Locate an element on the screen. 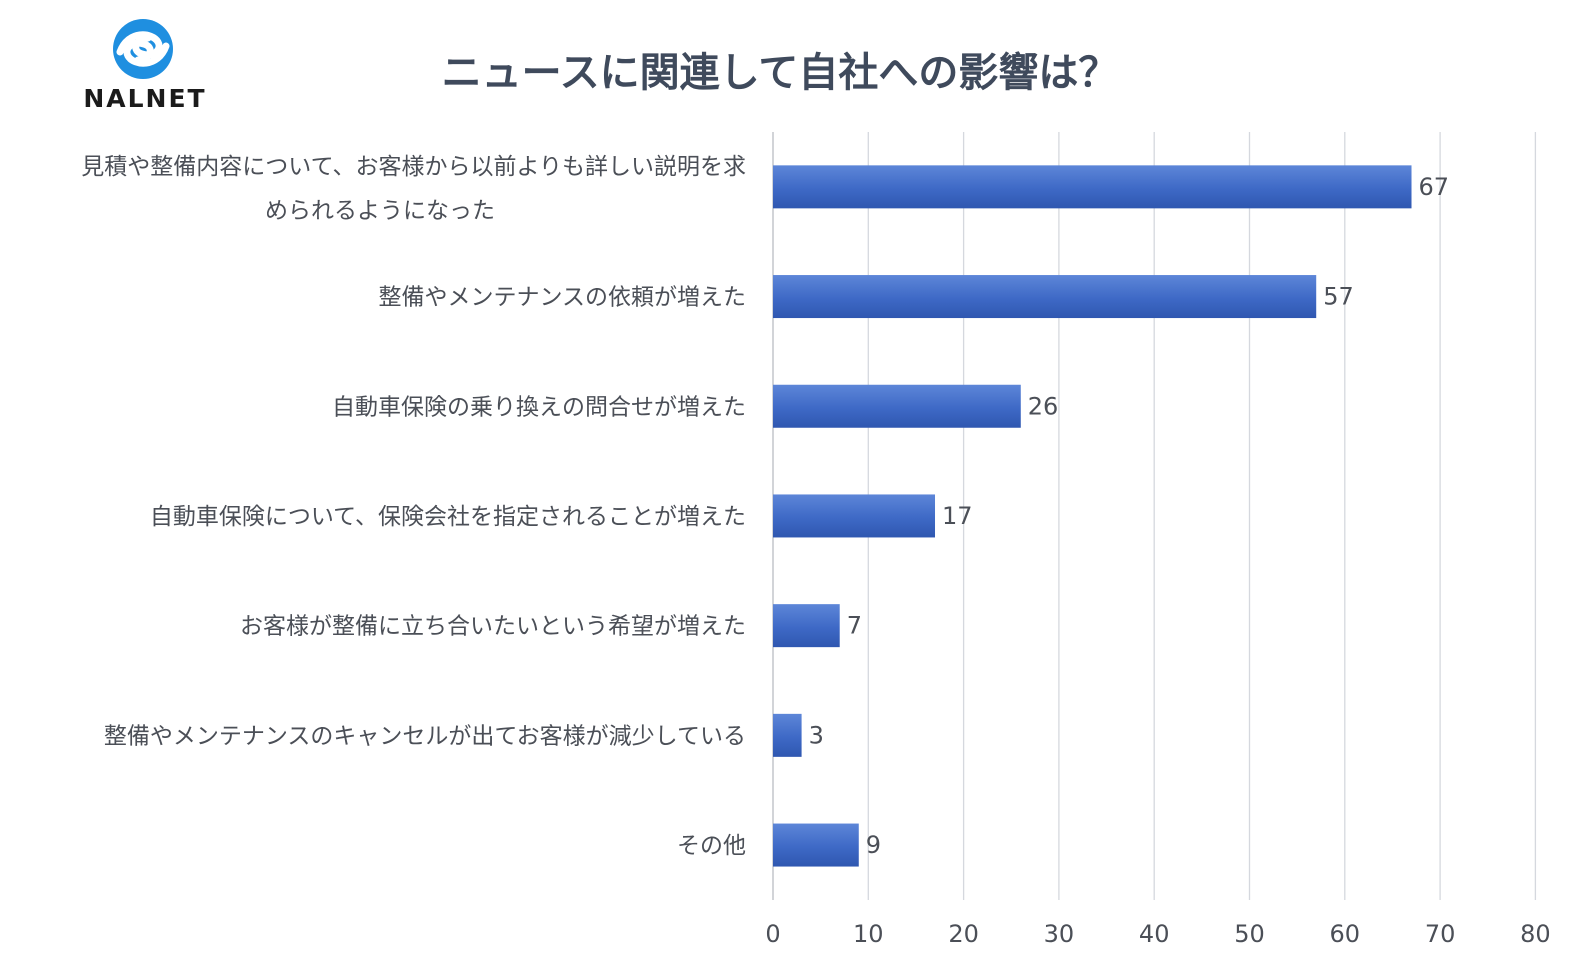 The width and height of the screenshot is (1586, 968). value-label: 57 is located at coordinates (1338, 297).